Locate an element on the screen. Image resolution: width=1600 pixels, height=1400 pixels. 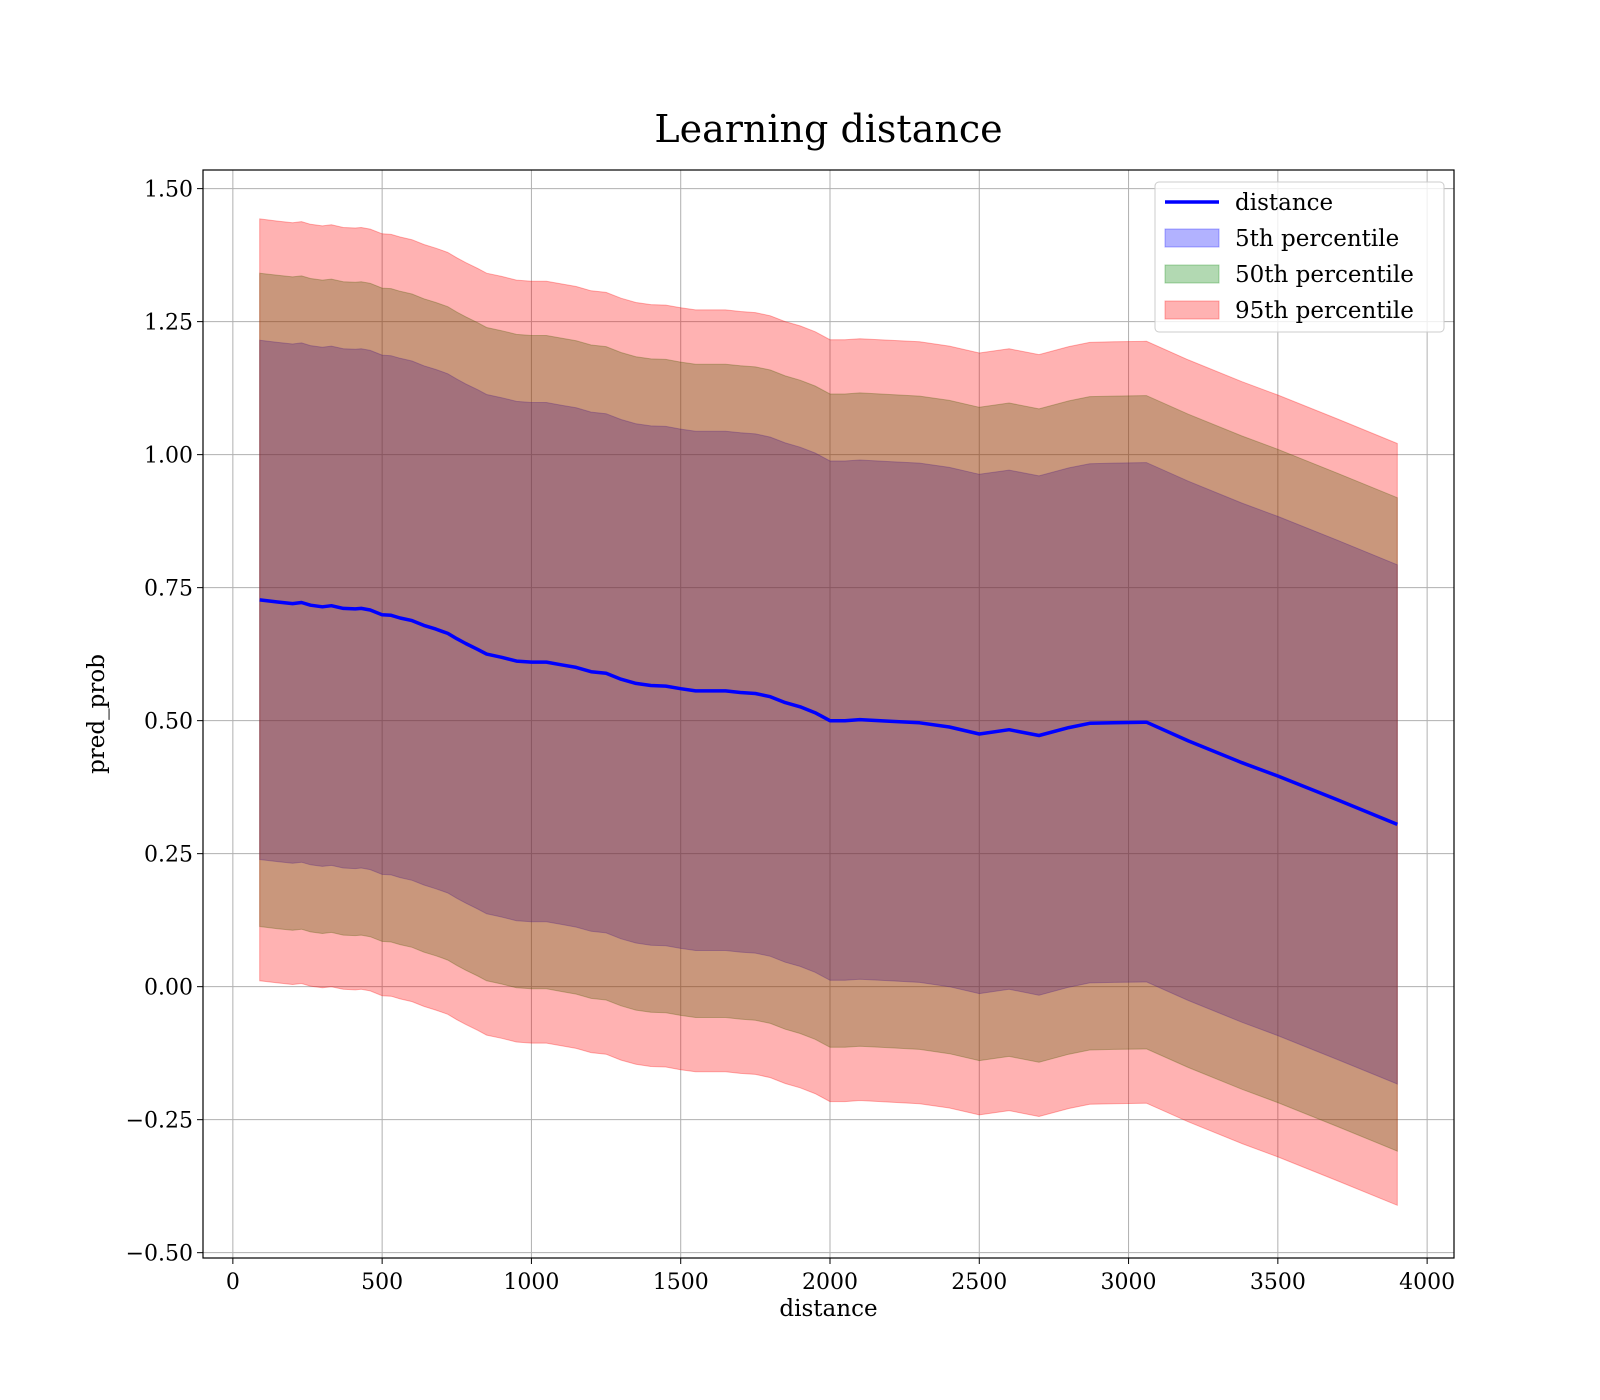
x-tick-label: 2500 is located at coordinates (979, 1282).